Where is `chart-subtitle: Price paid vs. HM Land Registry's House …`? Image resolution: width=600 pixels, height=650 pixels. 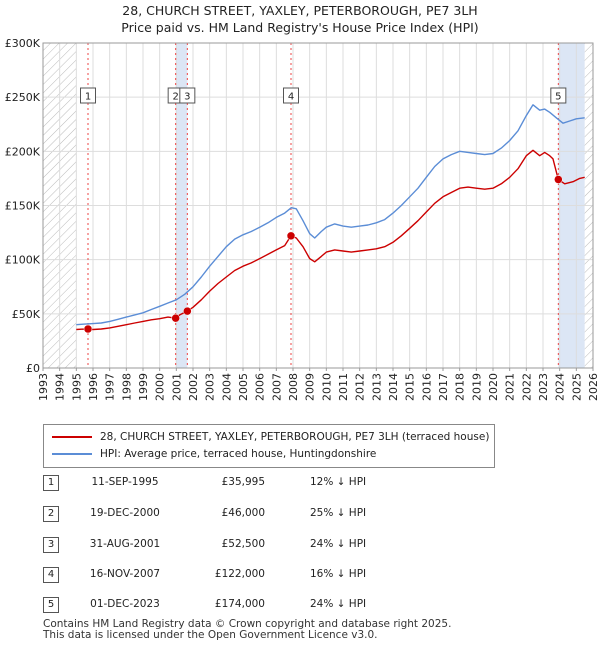
chart-subtitle: Price paid vs. HM Land Registry's House … is located at coordinates (300, 27).